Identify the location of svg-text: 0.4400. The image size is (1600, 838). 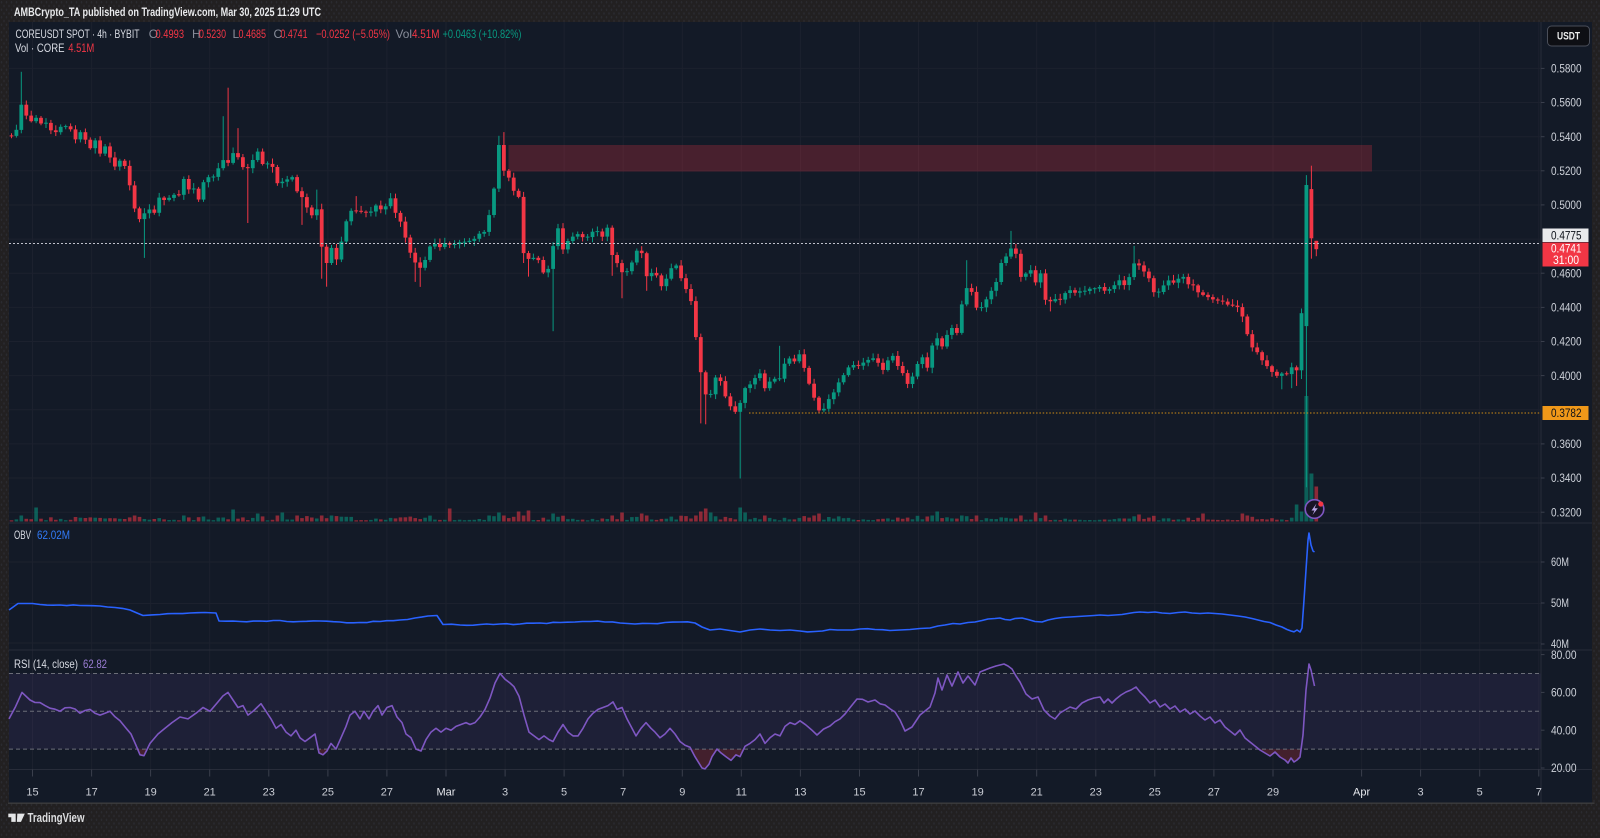
(1566, 309).